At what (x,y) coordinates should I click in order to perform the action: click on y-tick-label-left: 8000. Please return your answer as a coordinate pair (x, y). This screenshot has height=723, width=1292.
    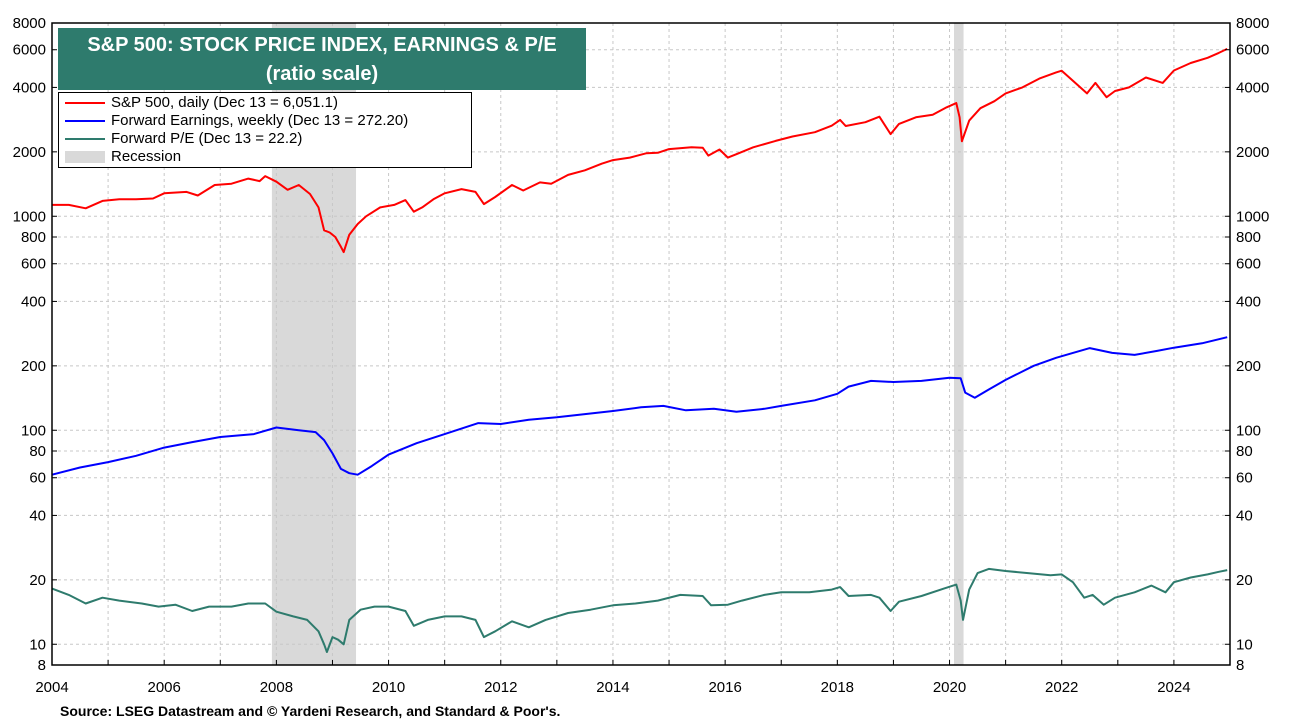
    Looking at the image, I should click on (29, 23).